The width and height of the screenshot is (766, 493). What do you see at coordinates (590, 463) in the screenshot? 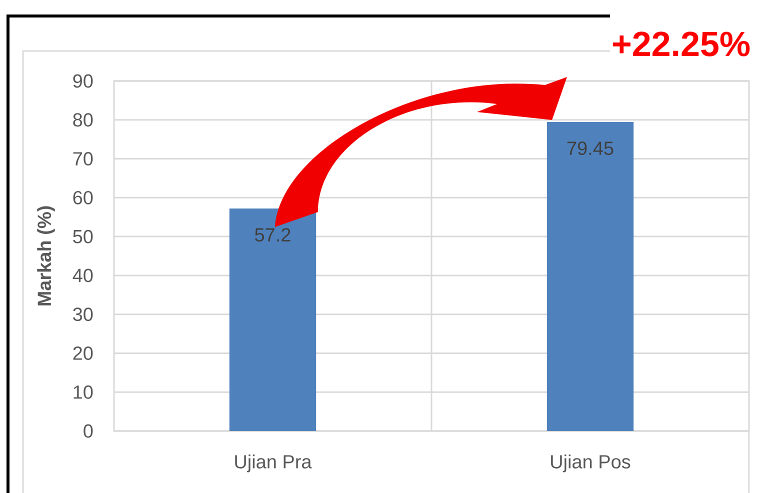
I see `x-tick-label: Ujian Pos` at bounding box center [590, 463].